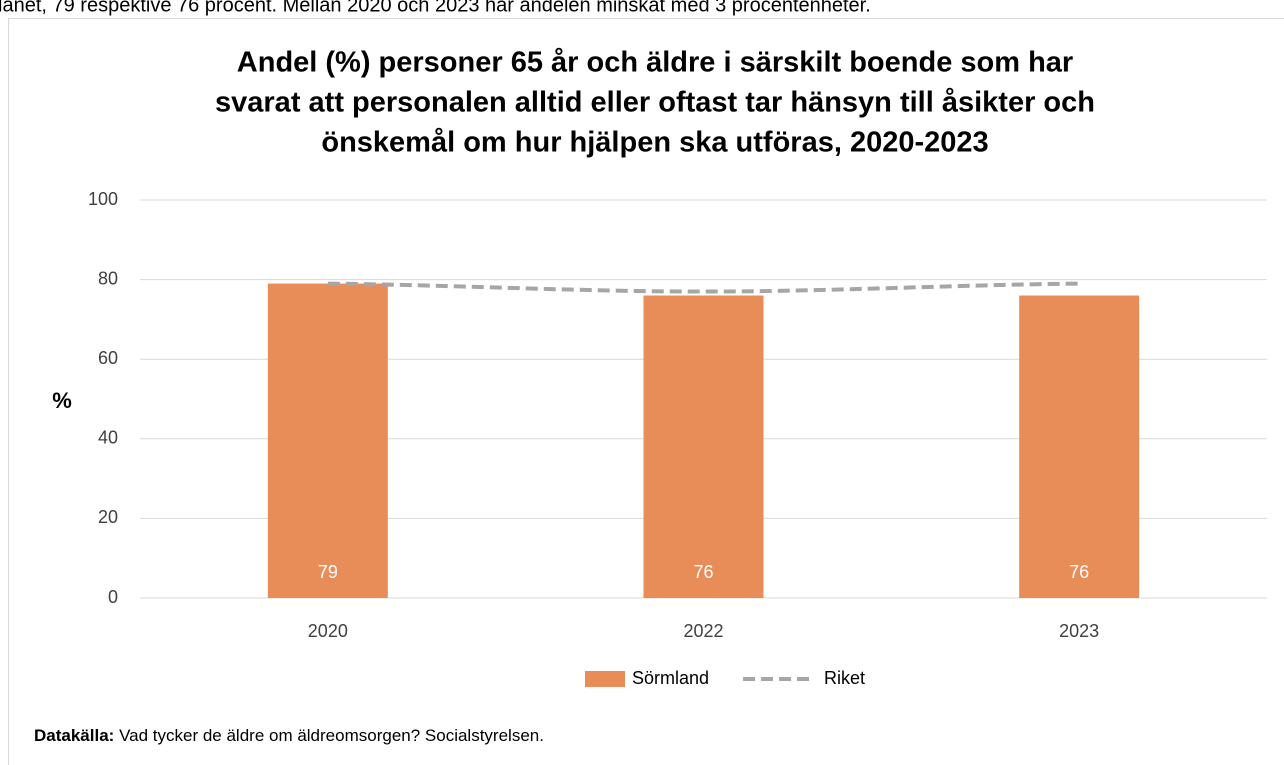 The height and width of the screenshot is (765, 1284). Describe the element at coordinates (108, 358) in the screenshot. I see `y-tick-label: 60` at that location.